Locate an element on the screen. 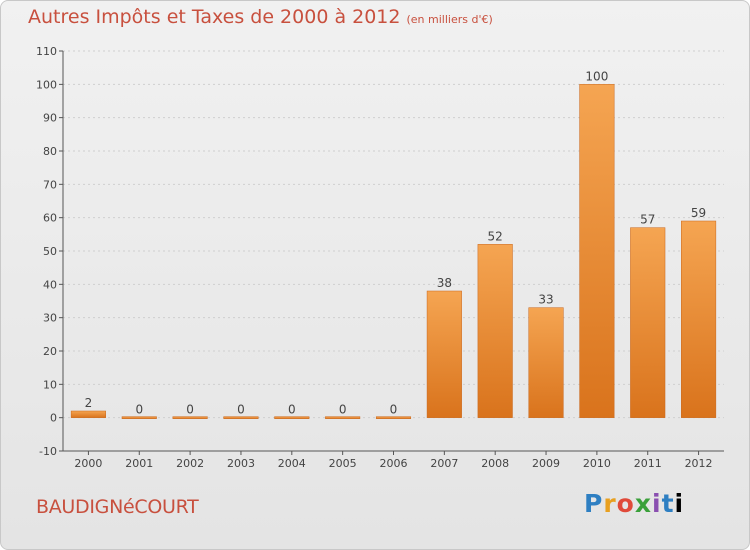  bar-2000 is located at coordinates (88, 414).